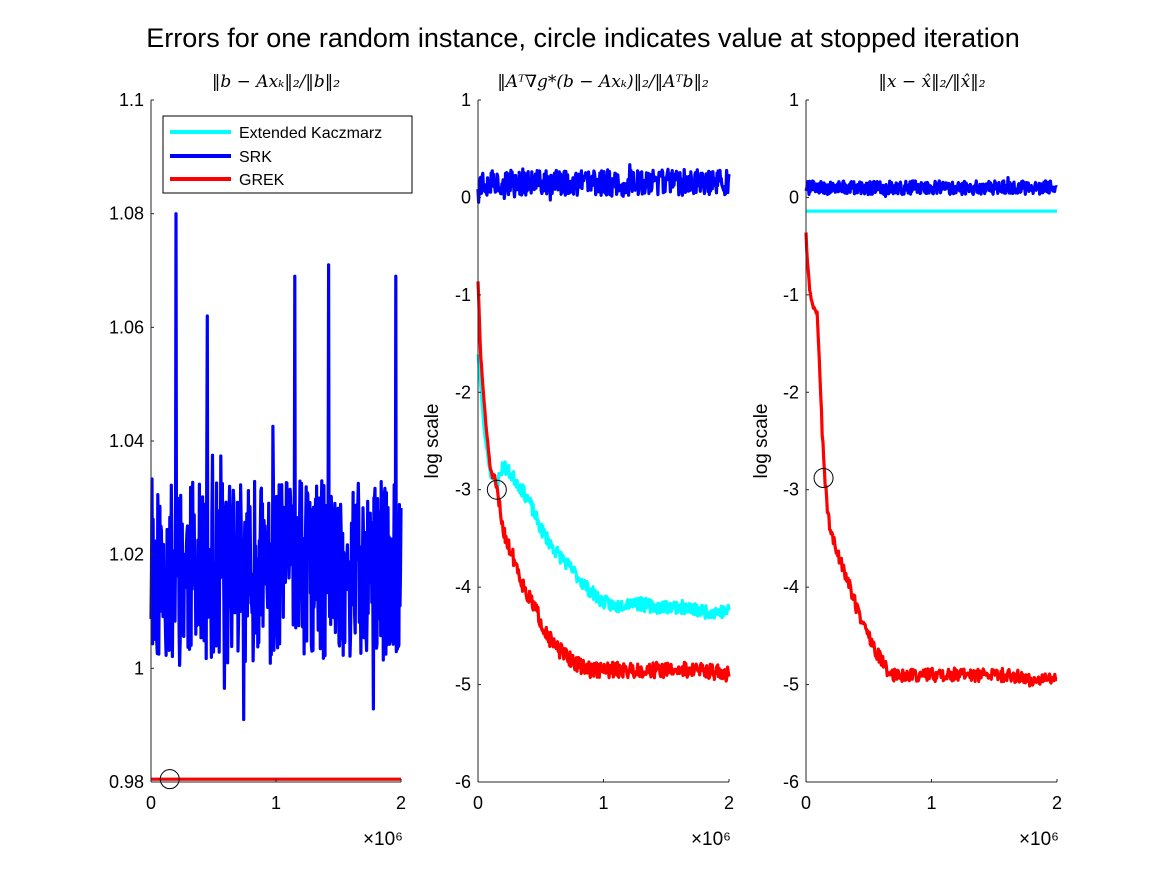  What do you see at coordinates (126, 441) in the screenshot?
I see `y-tick-label: 1.04` at bounding box center [126, 441].